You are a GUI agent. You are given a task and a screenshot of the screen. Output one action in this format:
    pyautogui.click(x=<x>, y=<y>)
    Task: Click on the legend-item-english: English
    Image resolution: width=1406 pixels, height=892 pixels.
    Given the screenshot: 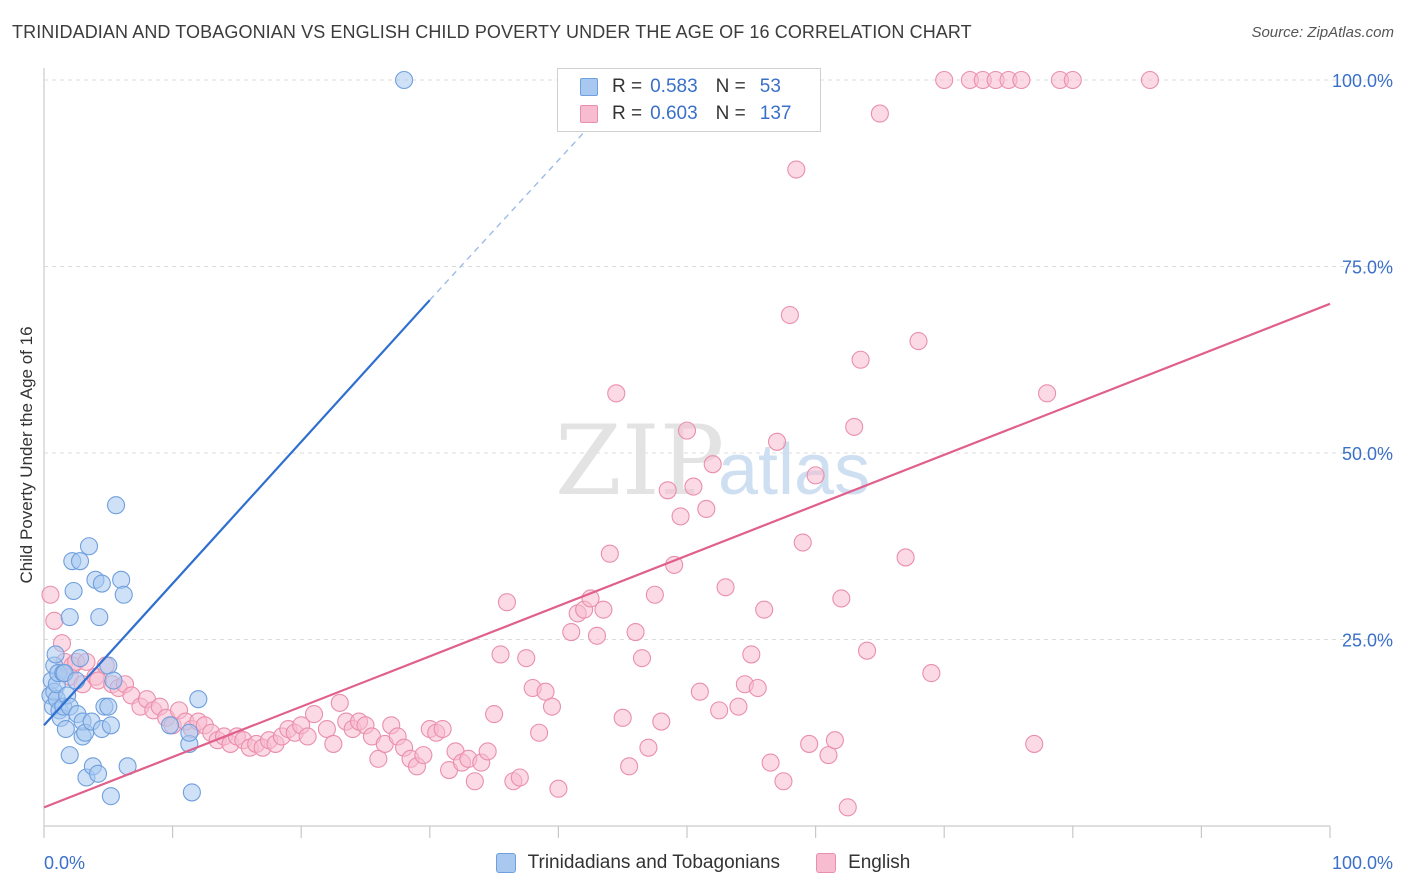 What is the action you would take?
    pyautogui.click(x=863, y=863)
    